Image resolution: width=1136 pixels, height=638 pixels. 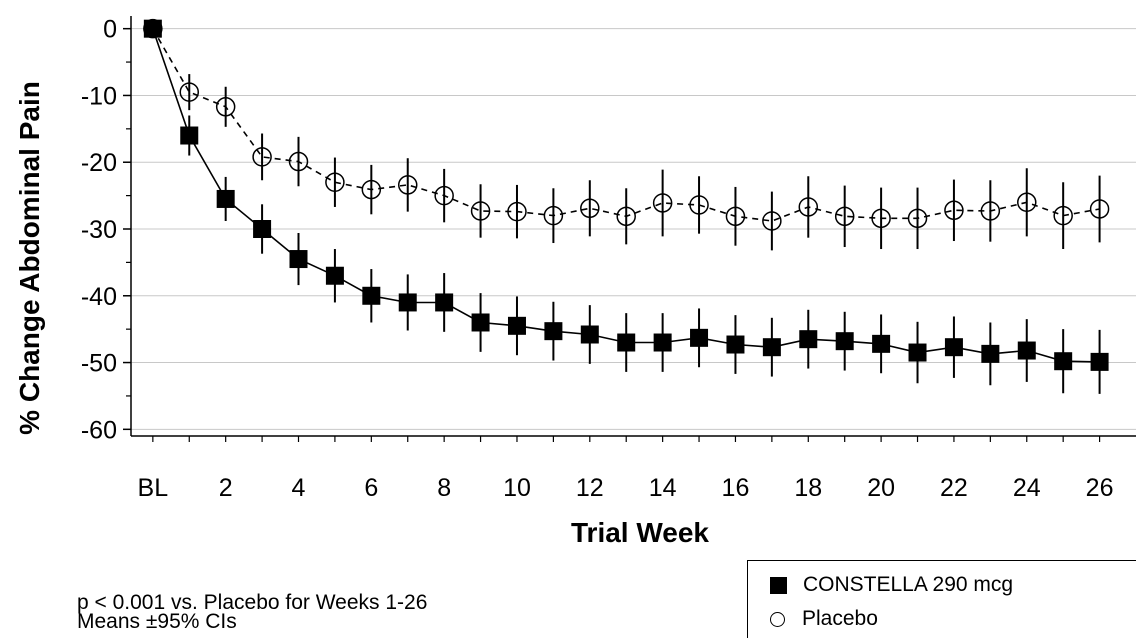 I want to click on y-tick-label: 0, so click(x=110, y=30).